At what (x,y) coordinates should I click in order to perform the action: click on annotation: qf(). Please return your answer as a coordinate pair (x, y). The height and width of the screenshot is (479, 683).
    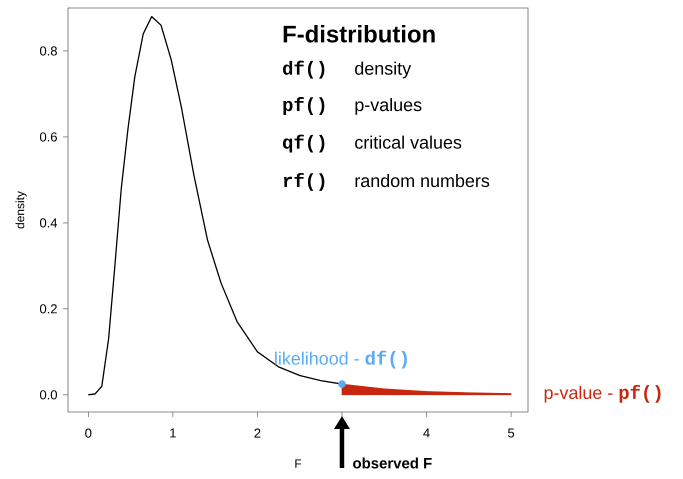
    Looking at the image, I should click on (303, 143).